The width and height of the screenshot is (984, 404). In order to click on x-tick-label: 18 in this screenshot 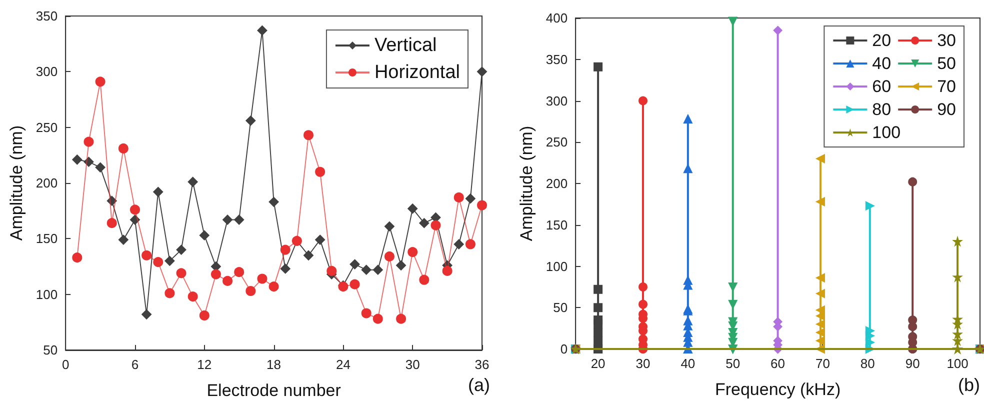, I will do `click(274, 364)`.